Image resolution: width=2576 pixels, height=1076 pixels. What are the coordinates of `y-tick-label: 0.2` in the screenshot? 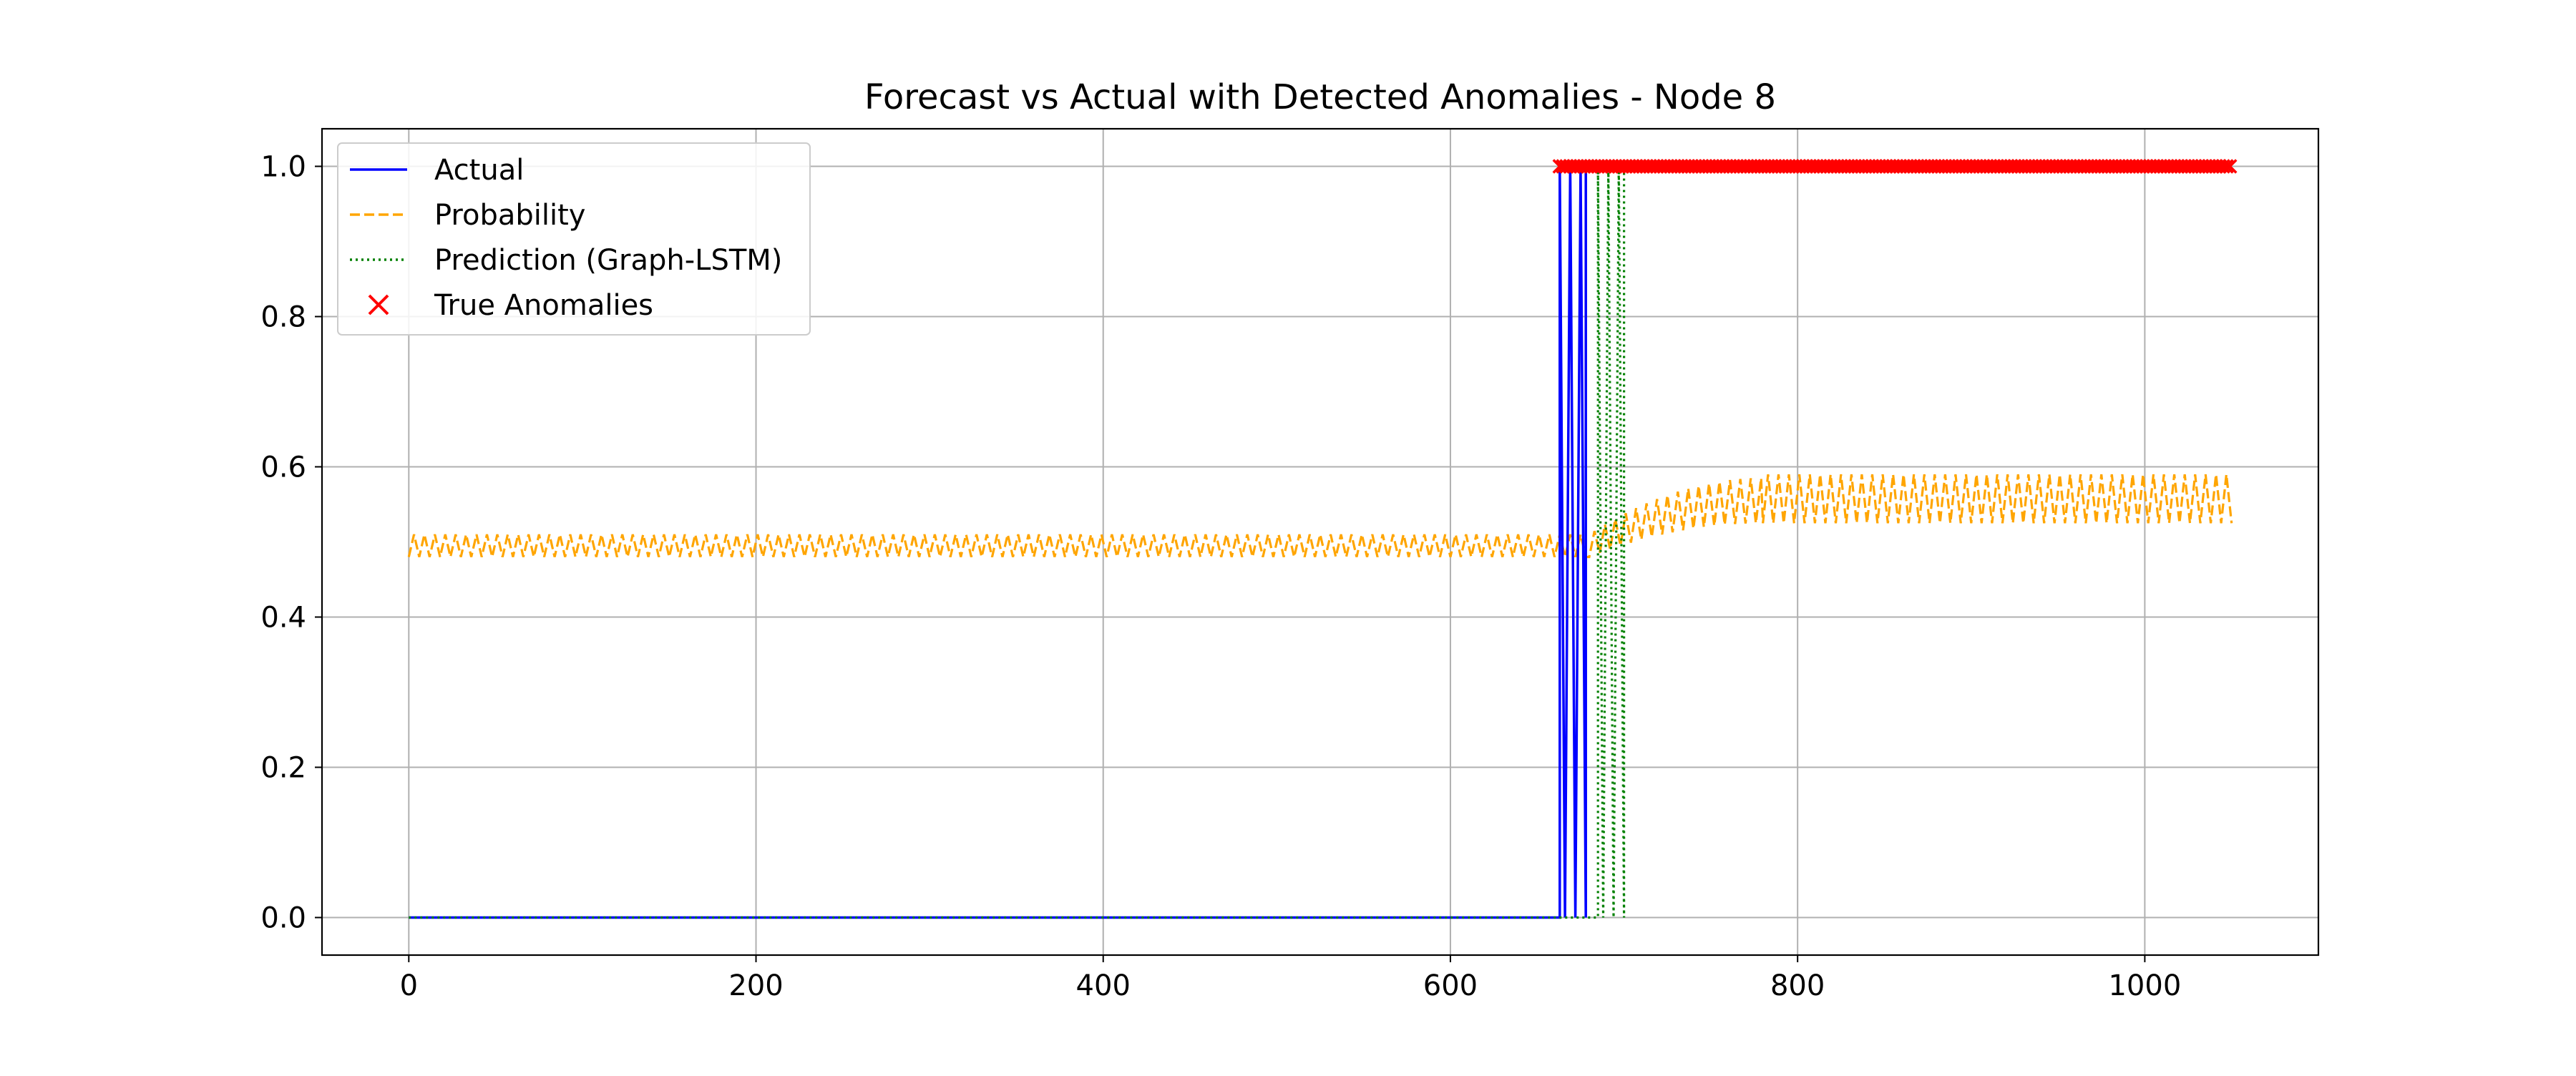 It's located at (283, 769).